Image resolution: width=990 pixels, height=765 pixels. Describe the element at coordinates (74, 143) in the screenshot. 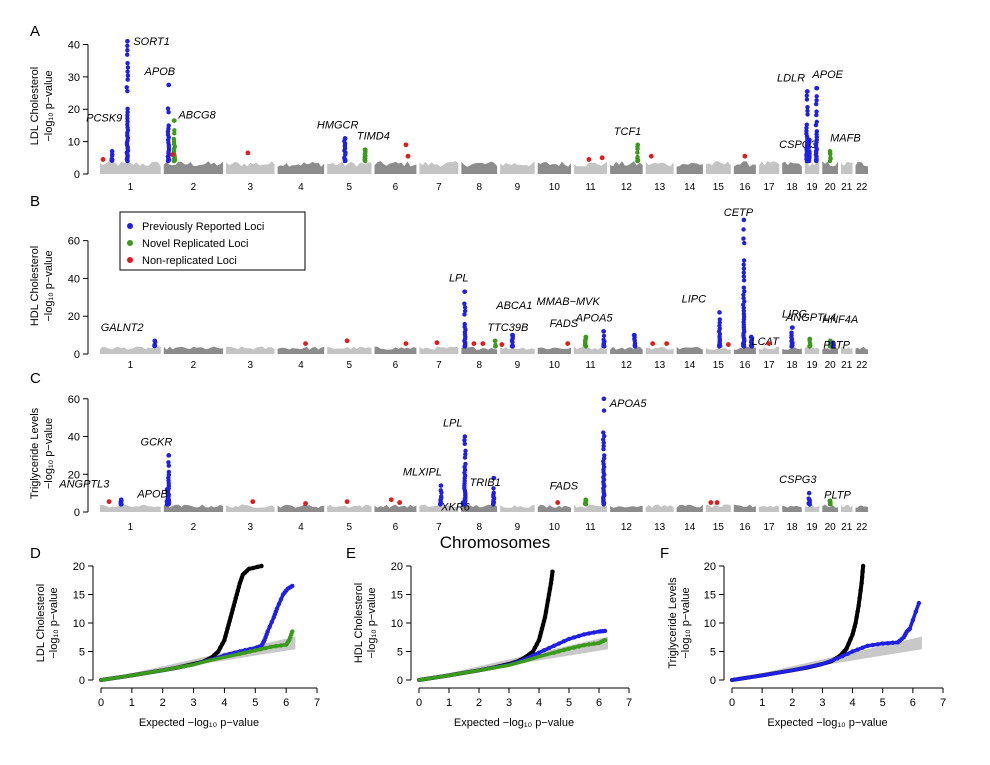

I see `y-tick-label: 10` at that location.